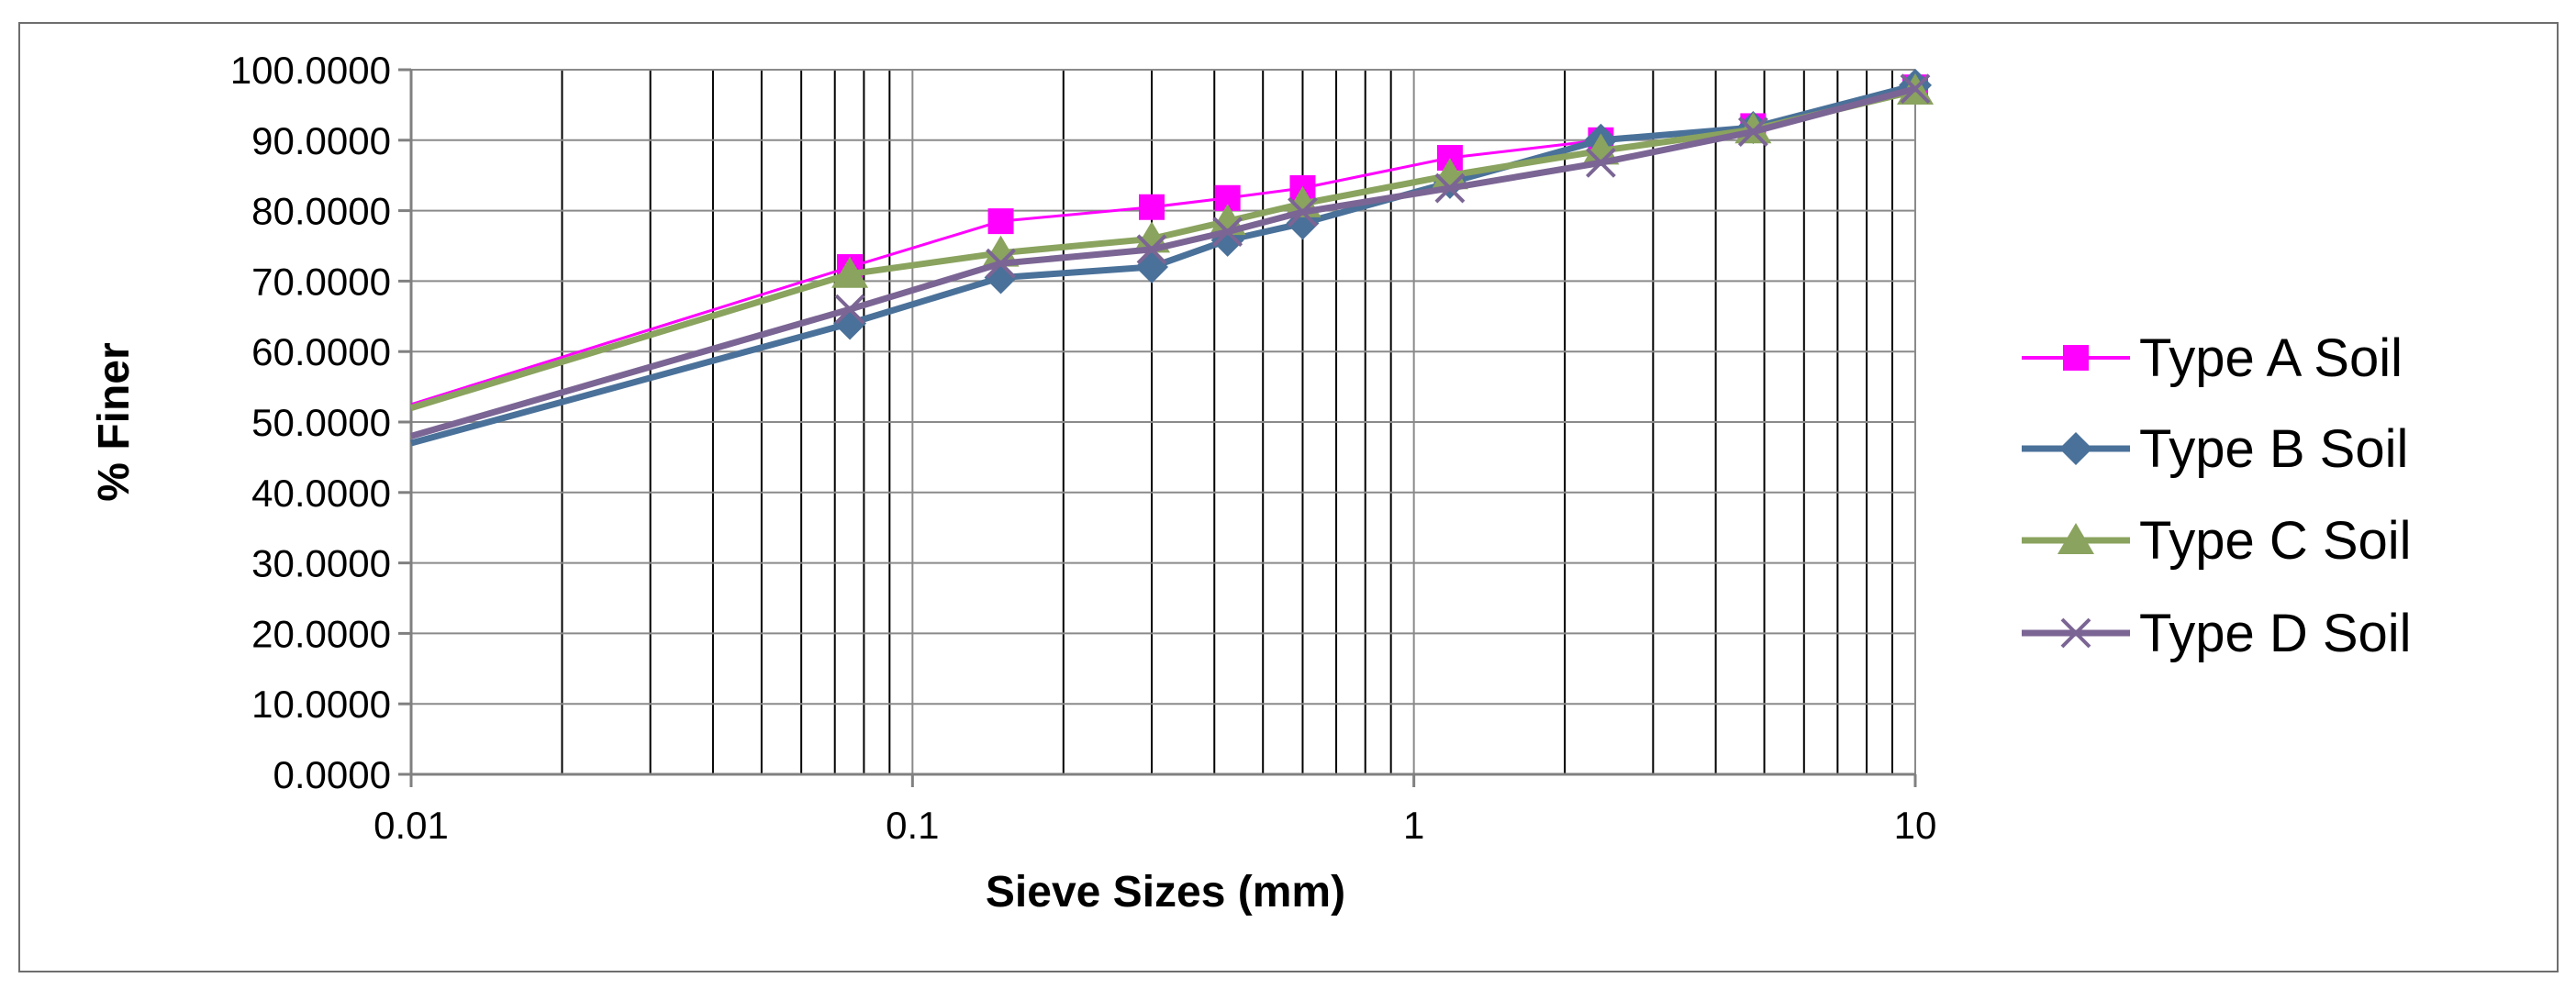 Image resolution: width=2576 pixels, height=1000 pixels. Describe the element at coordinates (321, 705) in the screenshot. I see `y-tick-label: 10.0000` at that location.